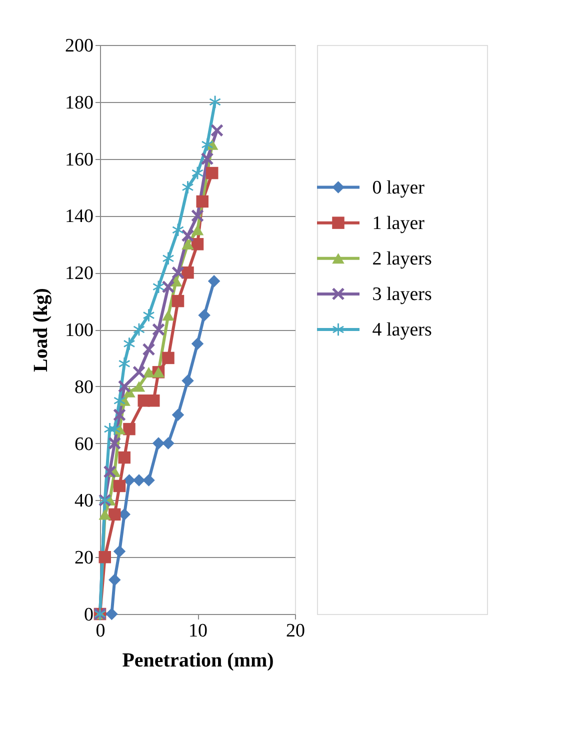  What do you see at coordinates (84, 501) in the screenshot?
I see `y-tick-label: 40` at bounding box center [84, 501].